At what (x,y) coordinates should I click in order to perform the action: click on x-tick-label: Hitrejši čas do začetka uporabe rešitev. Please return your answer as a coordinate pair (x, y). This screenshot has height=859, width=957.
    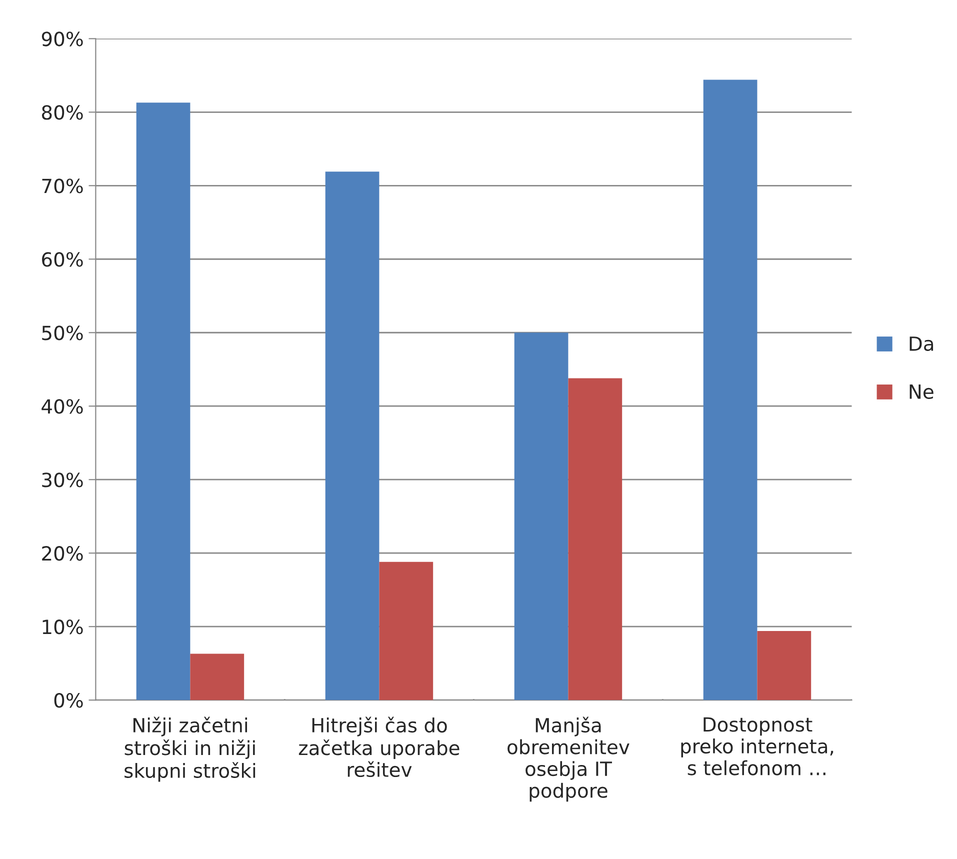
    Looking at the image, I should click on (379, 747).